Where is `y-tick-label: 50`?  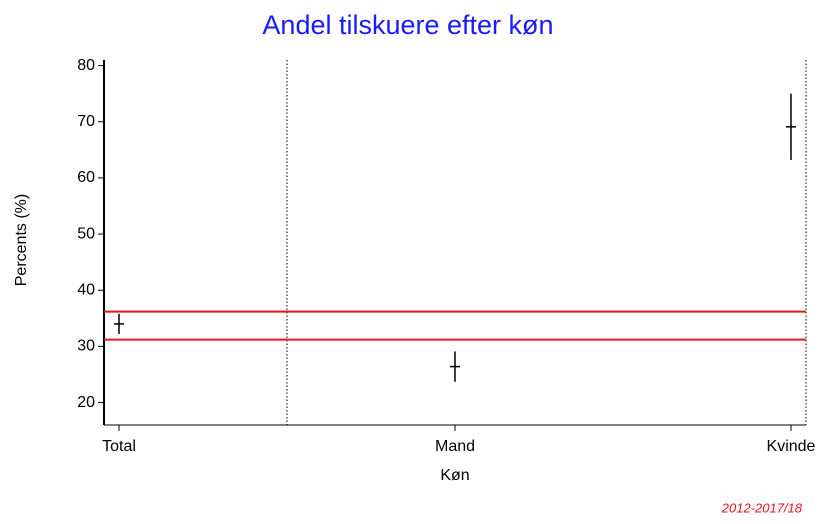 y-tick-label: 50 is located at coordinates (86, 233).